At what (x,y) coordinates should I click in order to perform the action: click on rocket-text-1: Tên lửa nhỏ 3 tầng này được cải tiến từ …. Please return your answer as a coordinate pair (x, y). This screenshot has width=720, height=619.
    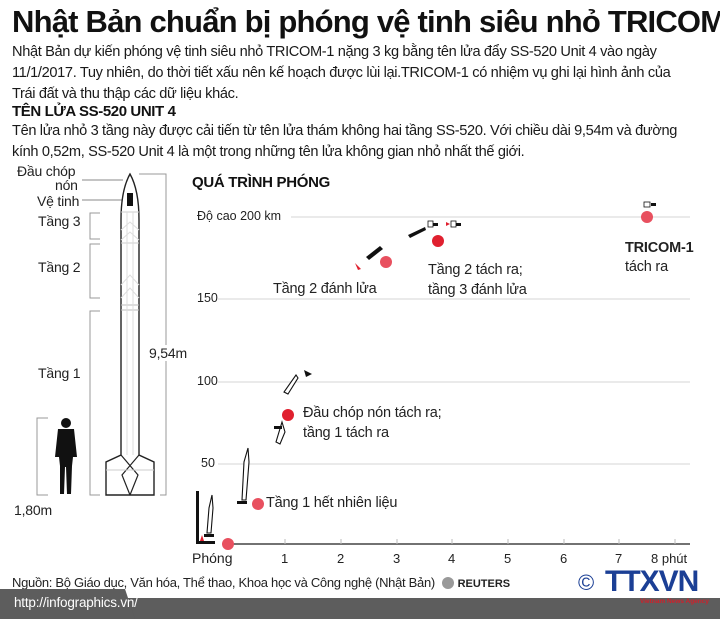
    Looking at the image, I should click on (345, 131).